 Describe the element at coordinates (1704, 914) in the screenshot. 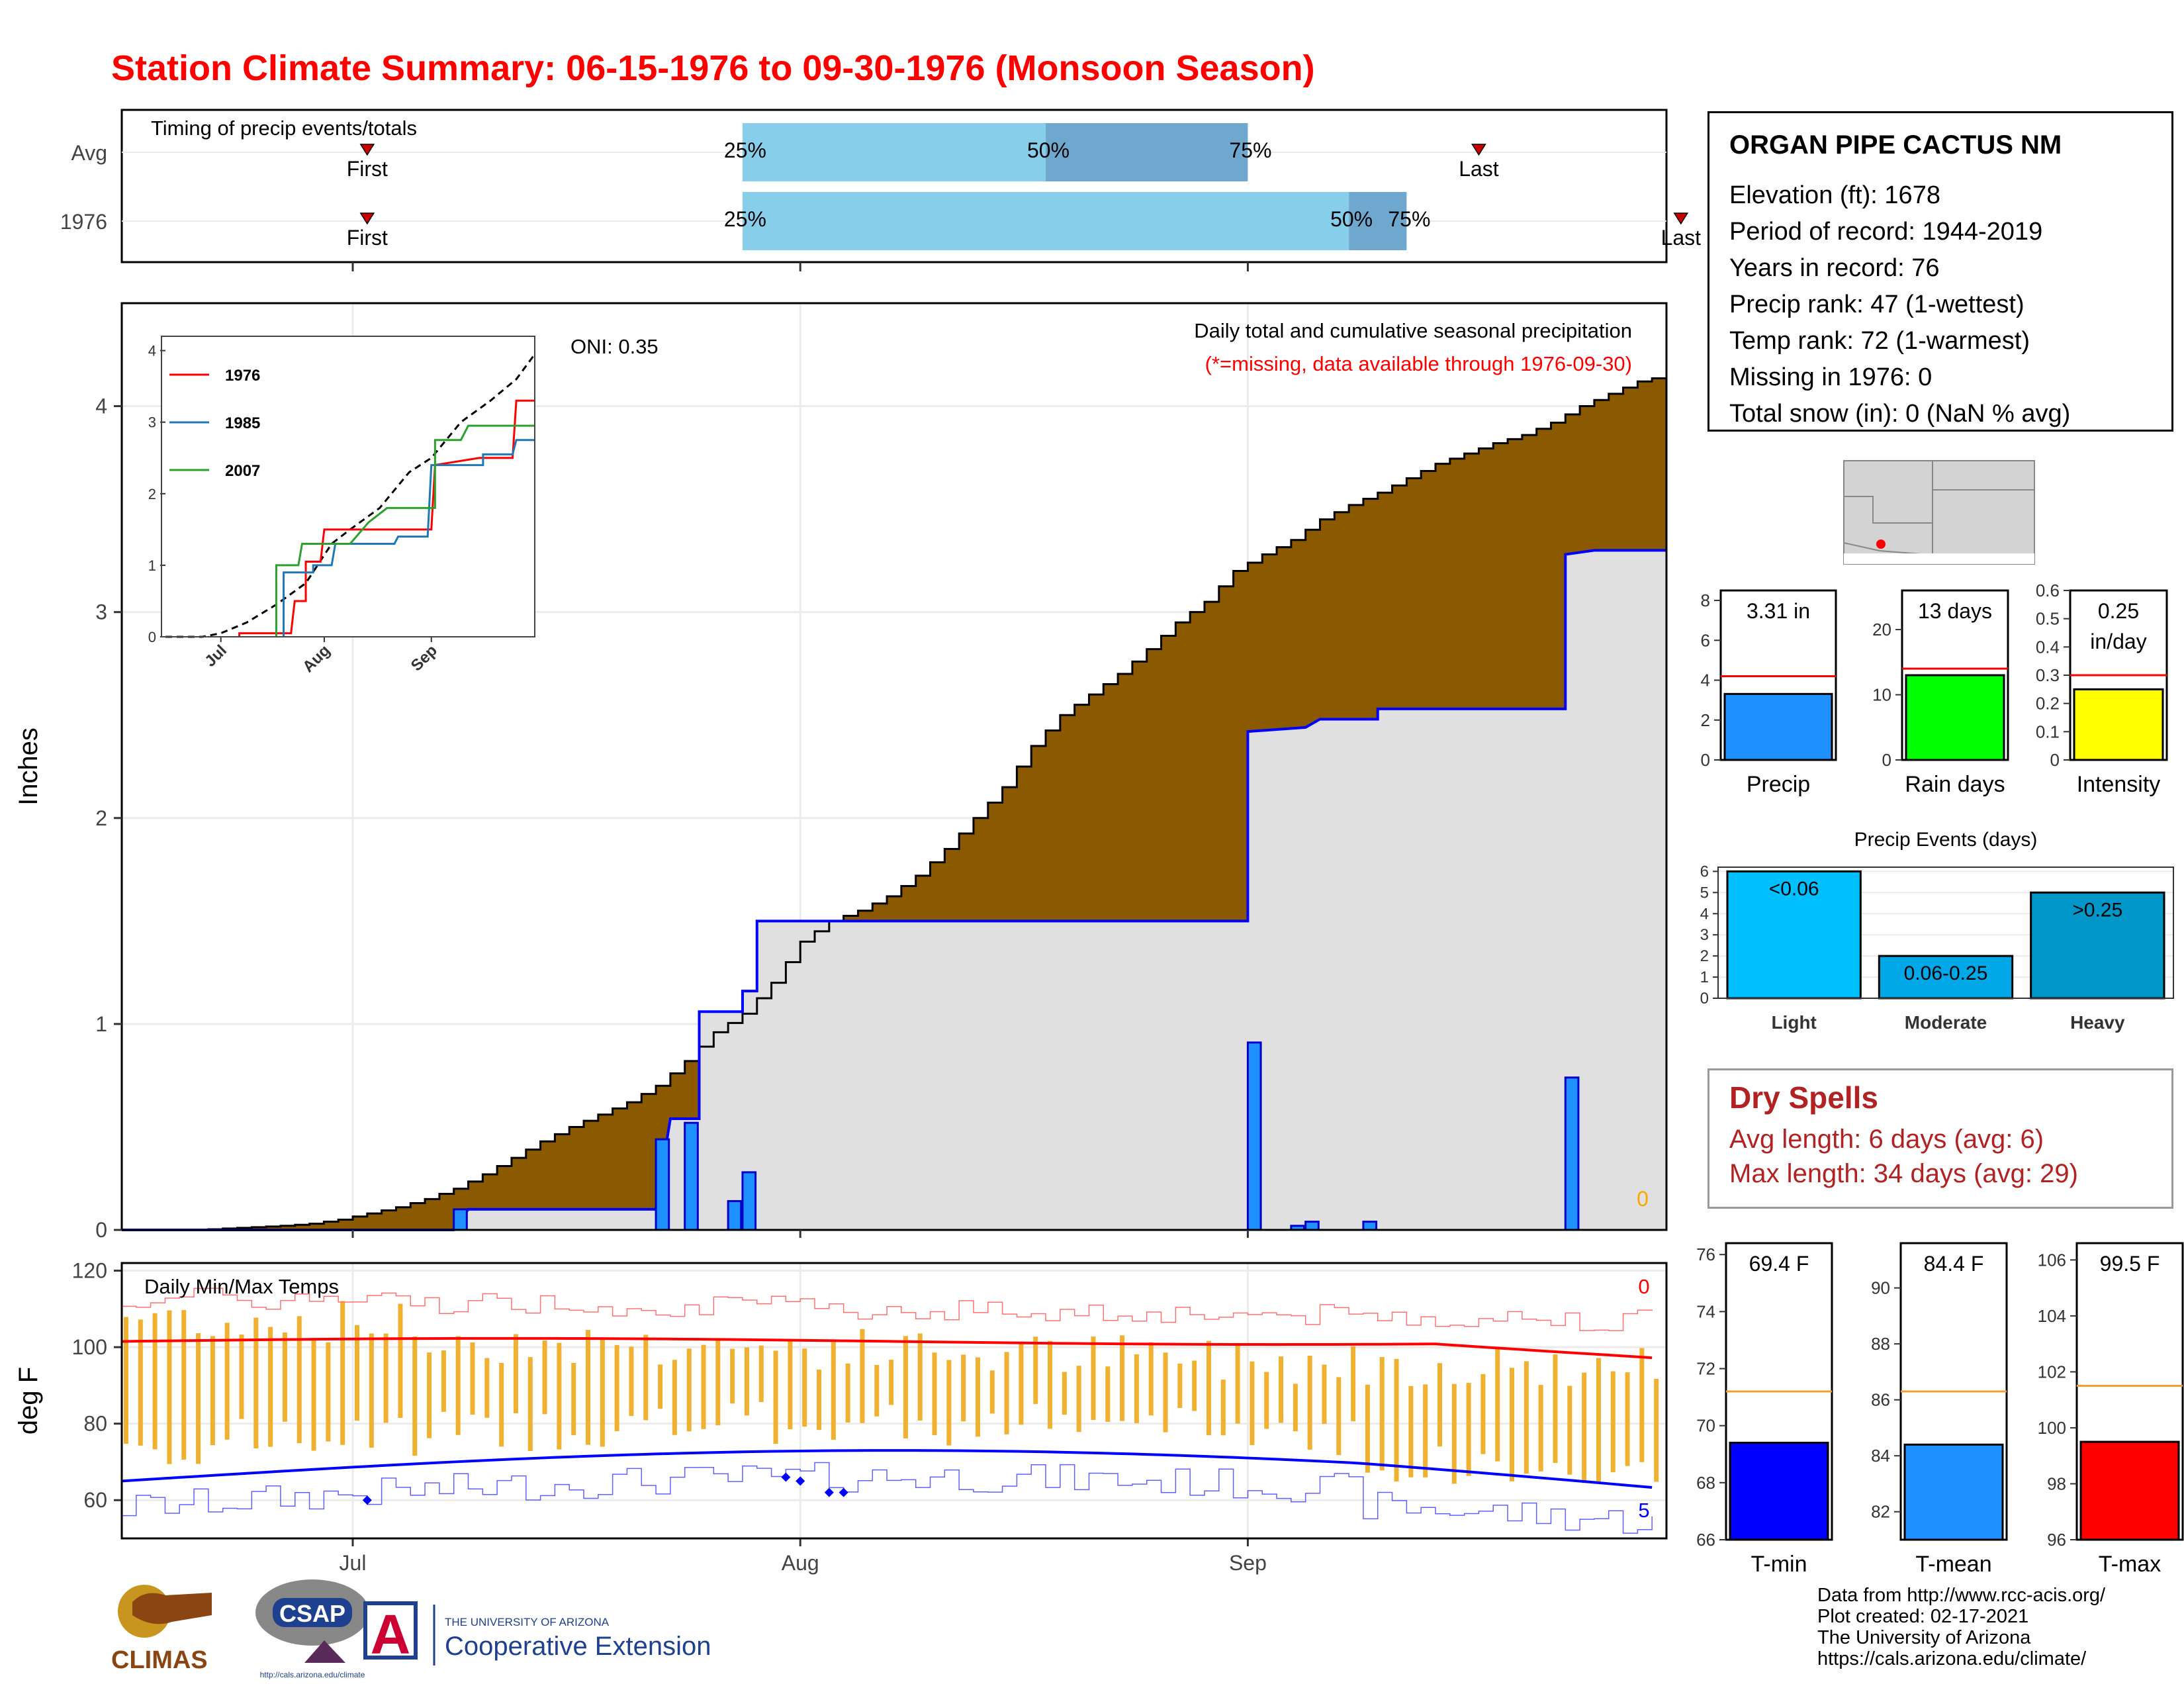

I see `events-ytick-label: 4` at that location.